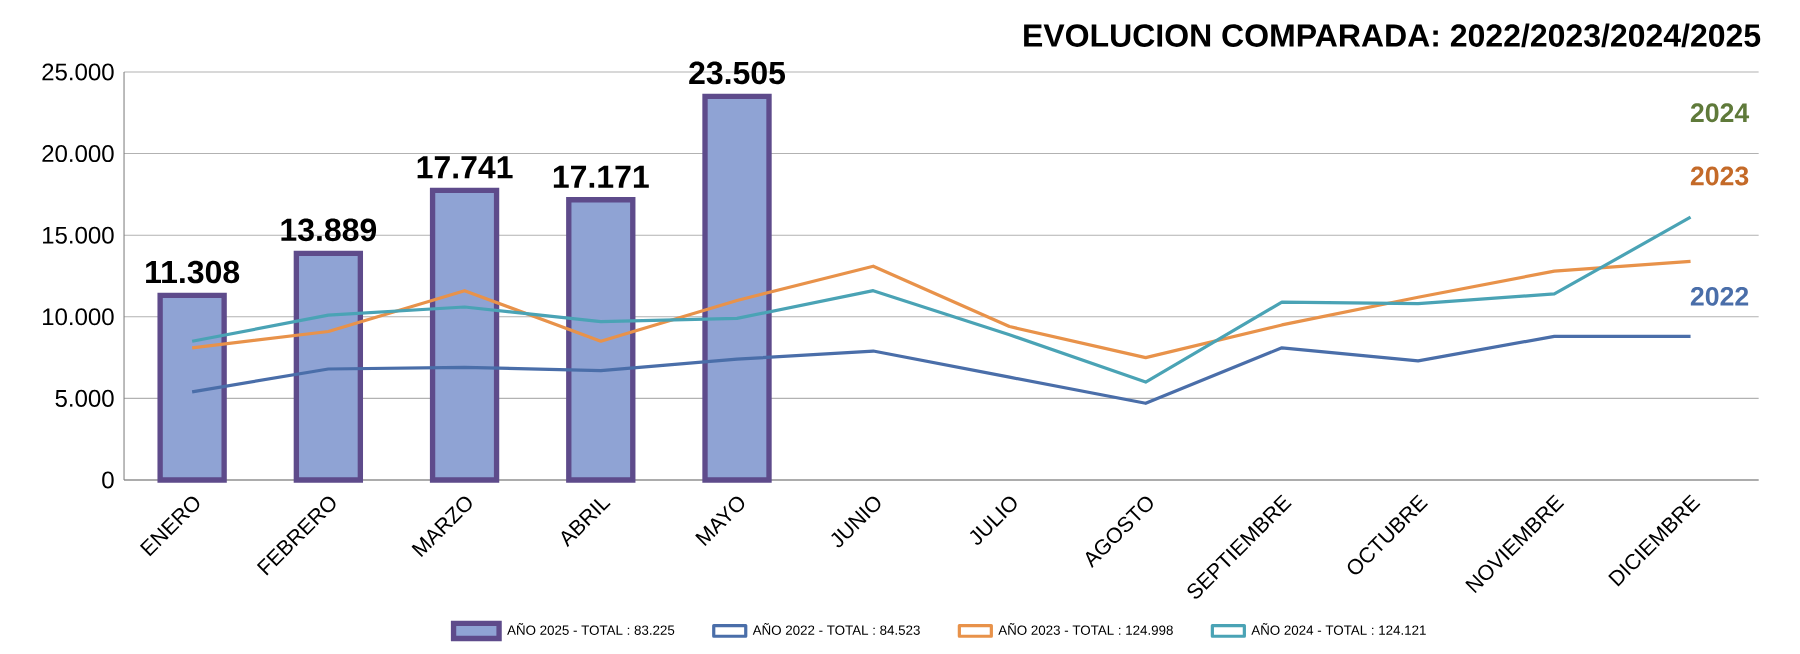 This screenshot has width=1800, height=654. Describe the element at coordinates (193, 272) in the screenshot. I see `data-label: 11.308` at that location.